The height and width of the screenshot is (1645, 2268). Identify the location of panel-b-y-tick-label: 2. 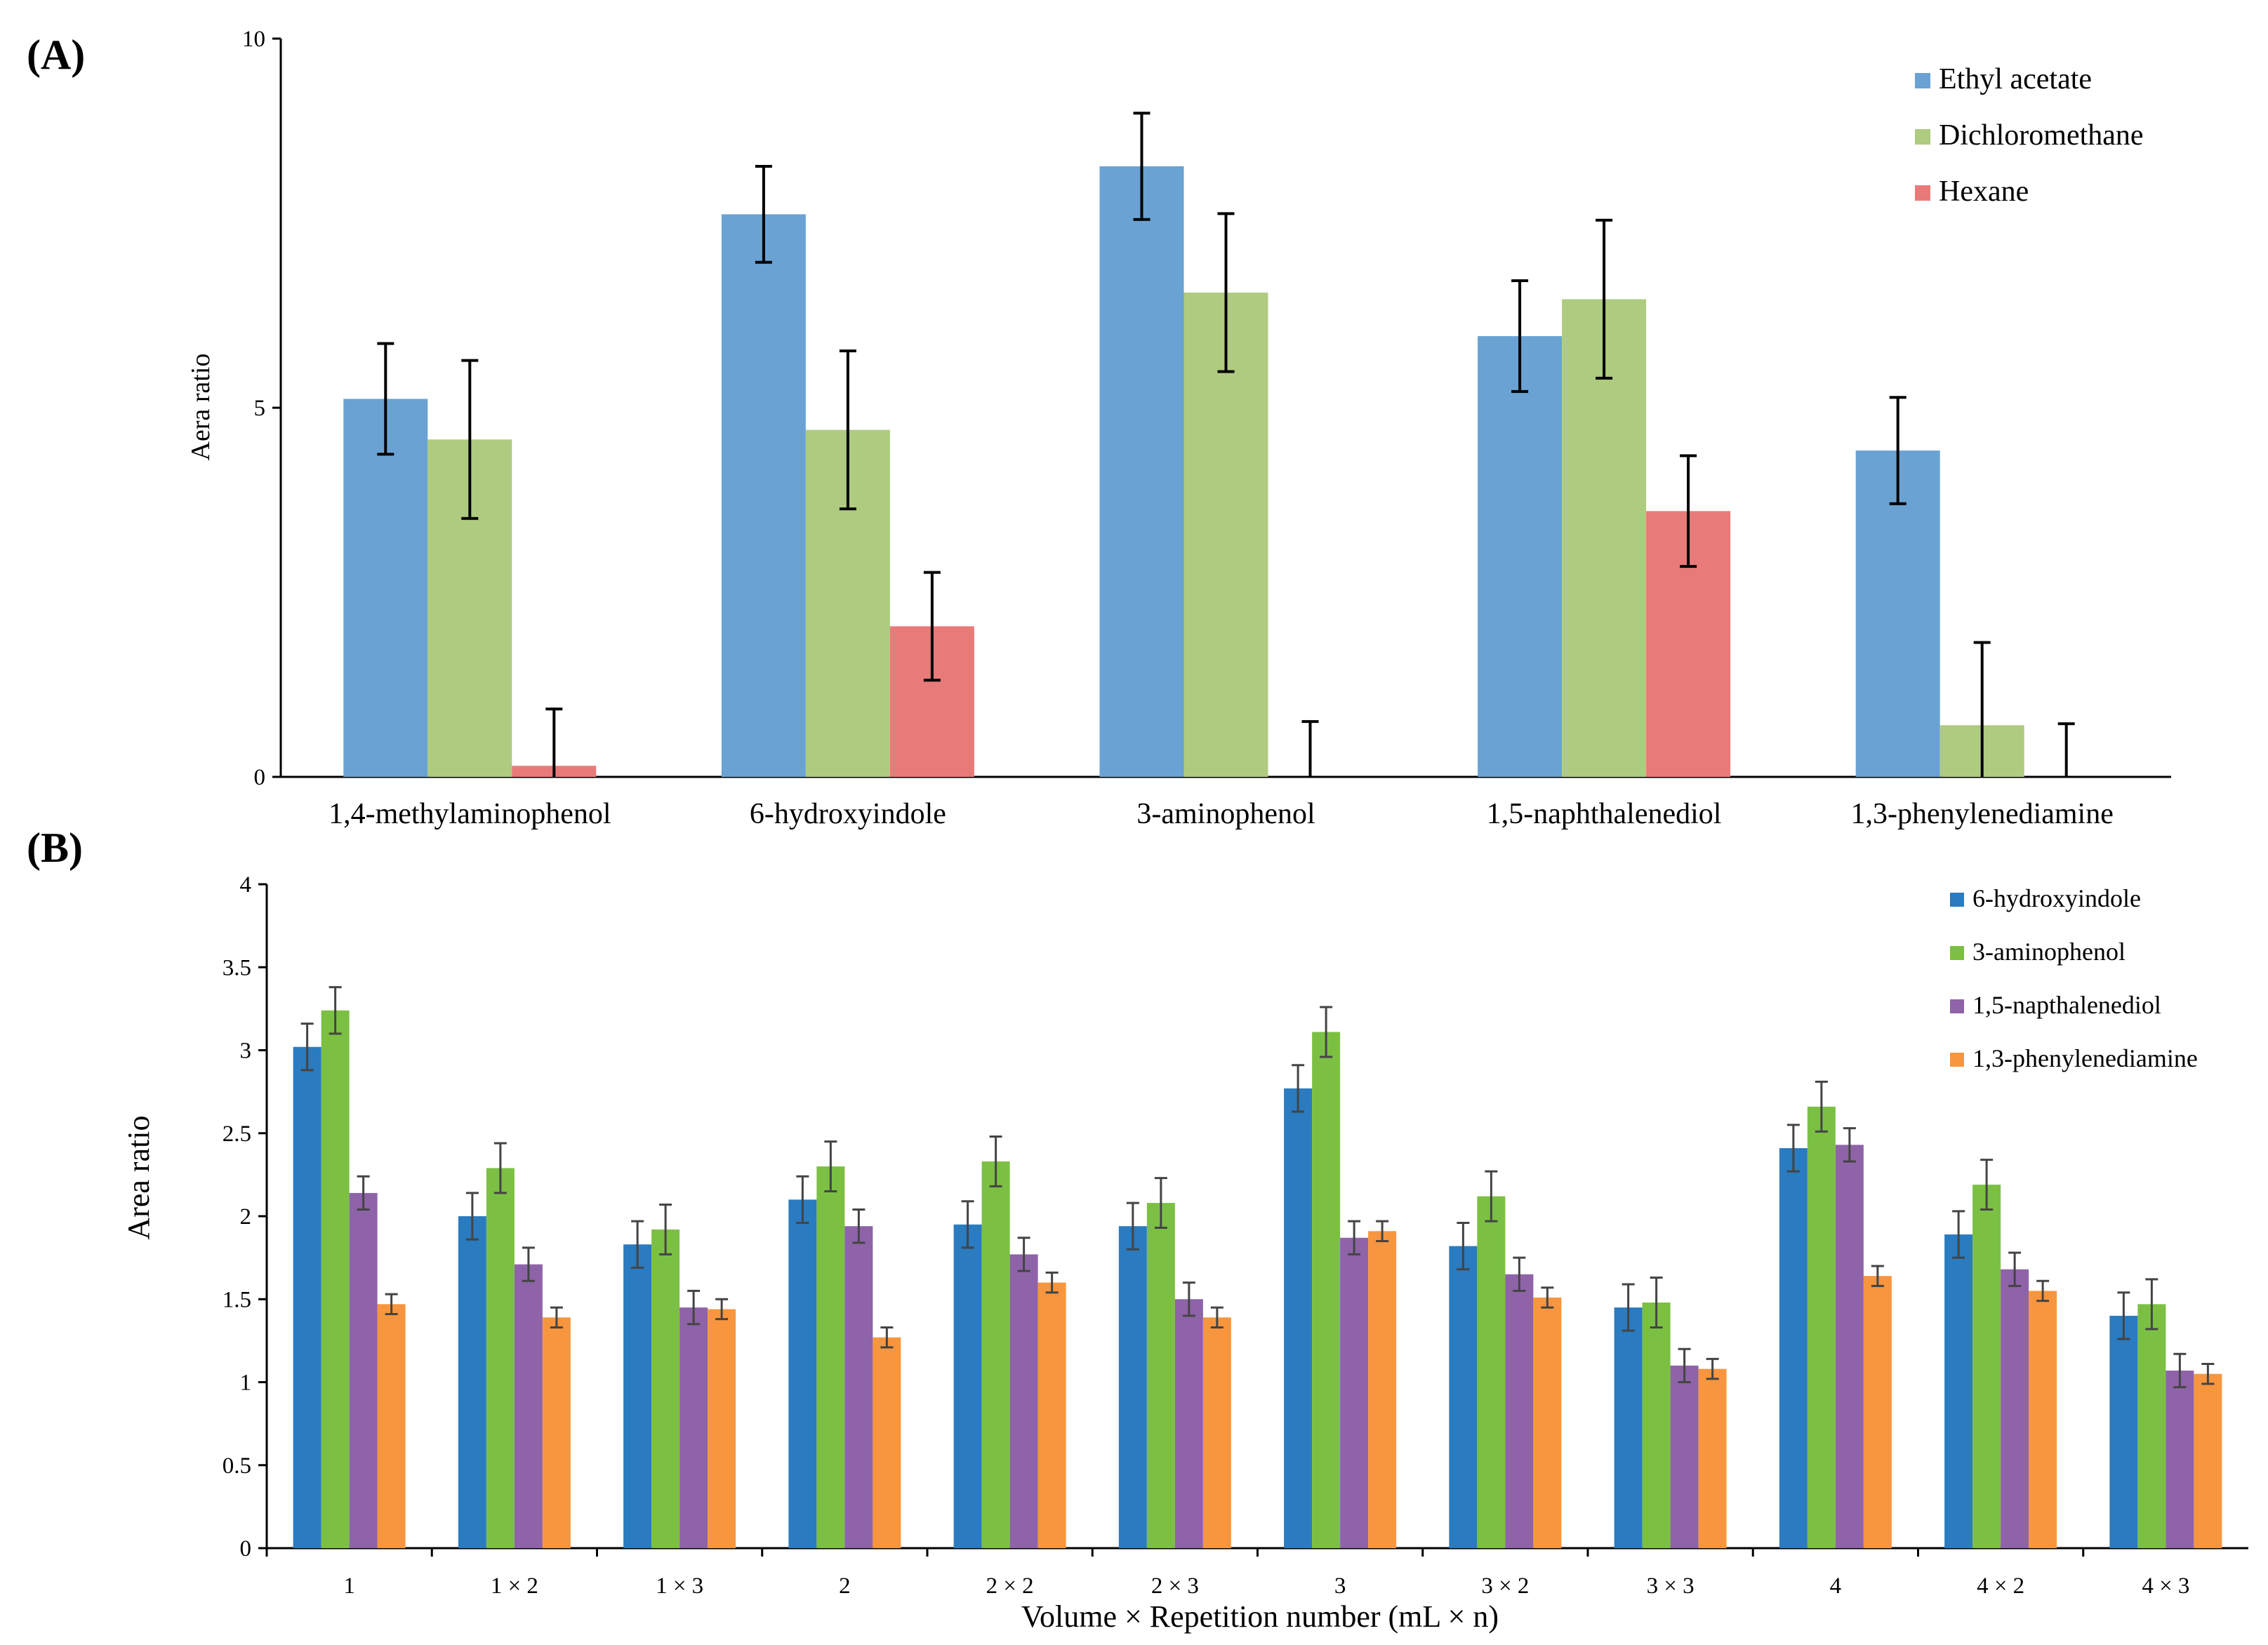
(246, 1217).